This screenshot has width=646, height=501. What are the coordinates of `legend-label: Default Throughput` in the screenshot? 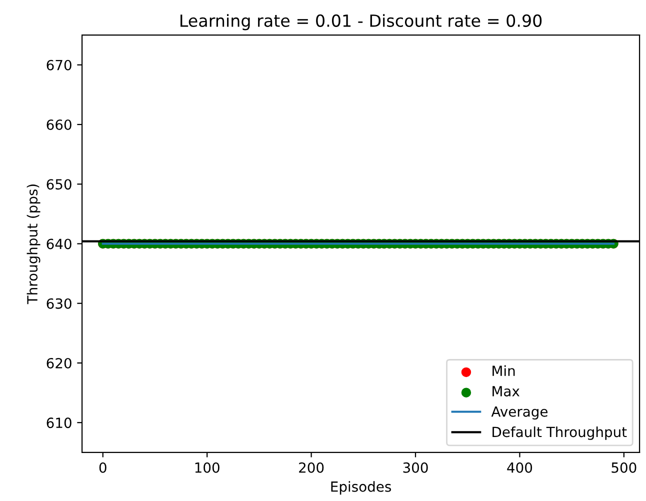 It's located at (559, 433).